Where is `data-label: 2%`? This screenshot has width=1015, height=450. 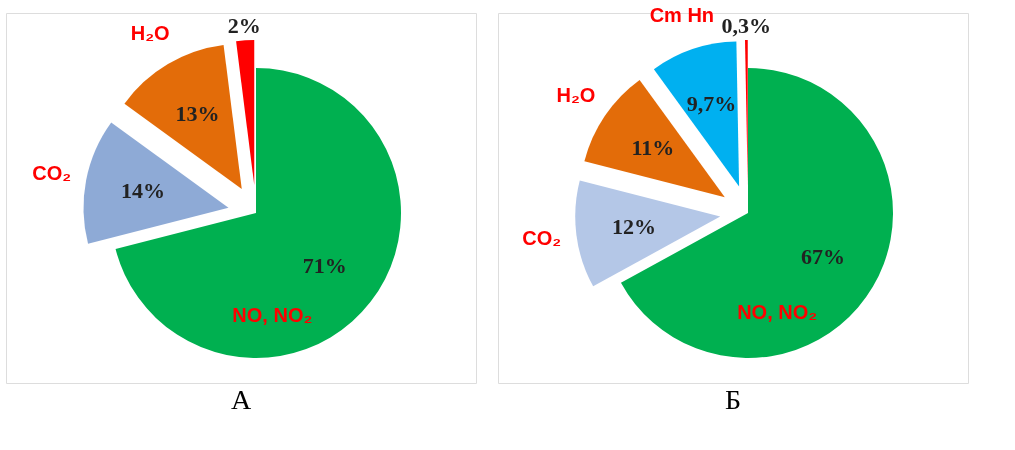
data-label: 2% is located at coordinates (244, 26).